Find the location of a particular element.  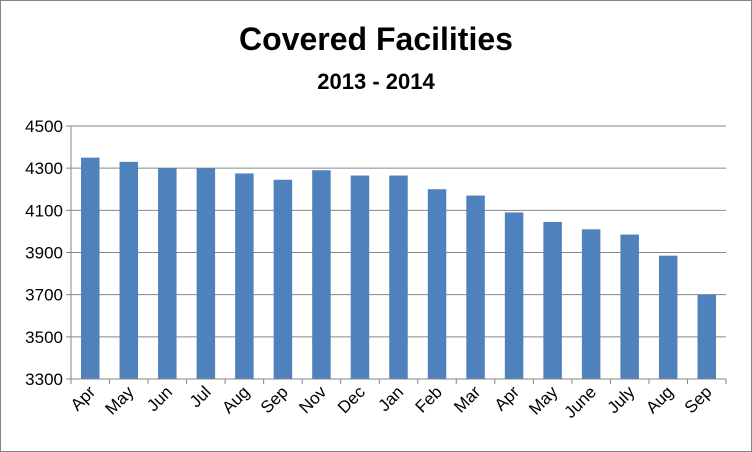

y-tick-label: 3300 is located at coordinates (44, 379).